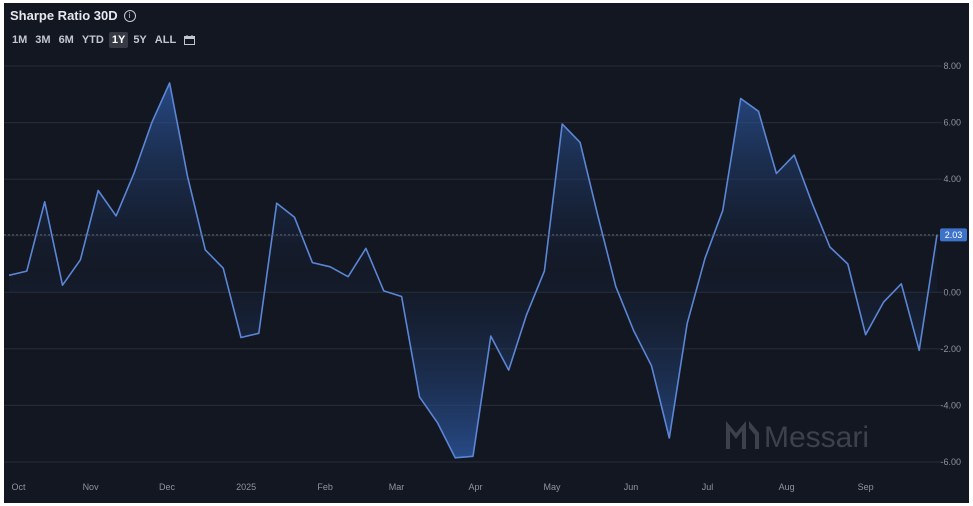 Image resolution: width=973 pixels, height=506 pixels. What do you see at coordinates (787, 487) in the screenshot?
I see `x-tick-label: Aug` at bounding box center [787, 487].